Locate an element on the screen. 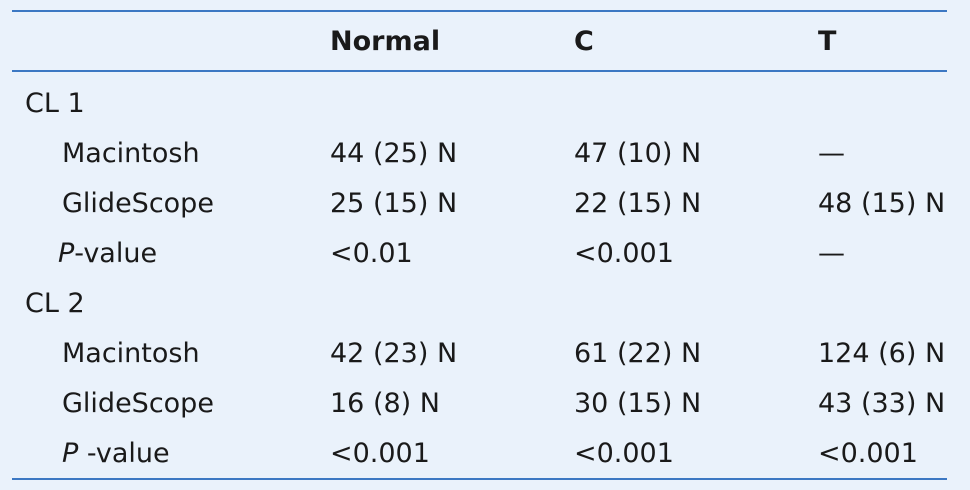  cell-c: 22 (15) N is located at coordinates (638, 203).